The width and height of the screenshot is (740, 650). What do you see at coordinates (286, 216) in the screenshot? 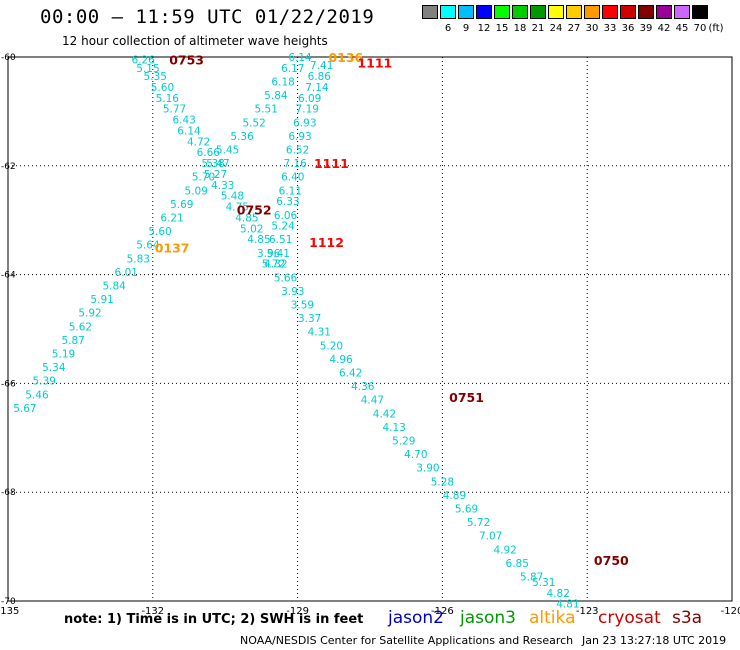
I see `wave-height-value: 6.06` at bounding box center [286, 216].